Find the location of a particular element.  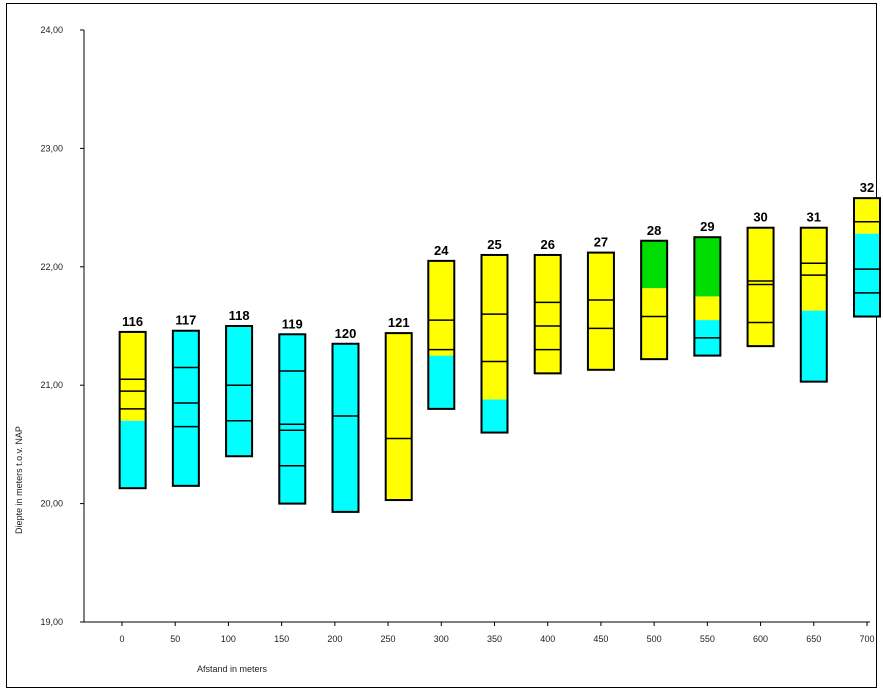

core-121: 121 is located at coordinates (398, 408).